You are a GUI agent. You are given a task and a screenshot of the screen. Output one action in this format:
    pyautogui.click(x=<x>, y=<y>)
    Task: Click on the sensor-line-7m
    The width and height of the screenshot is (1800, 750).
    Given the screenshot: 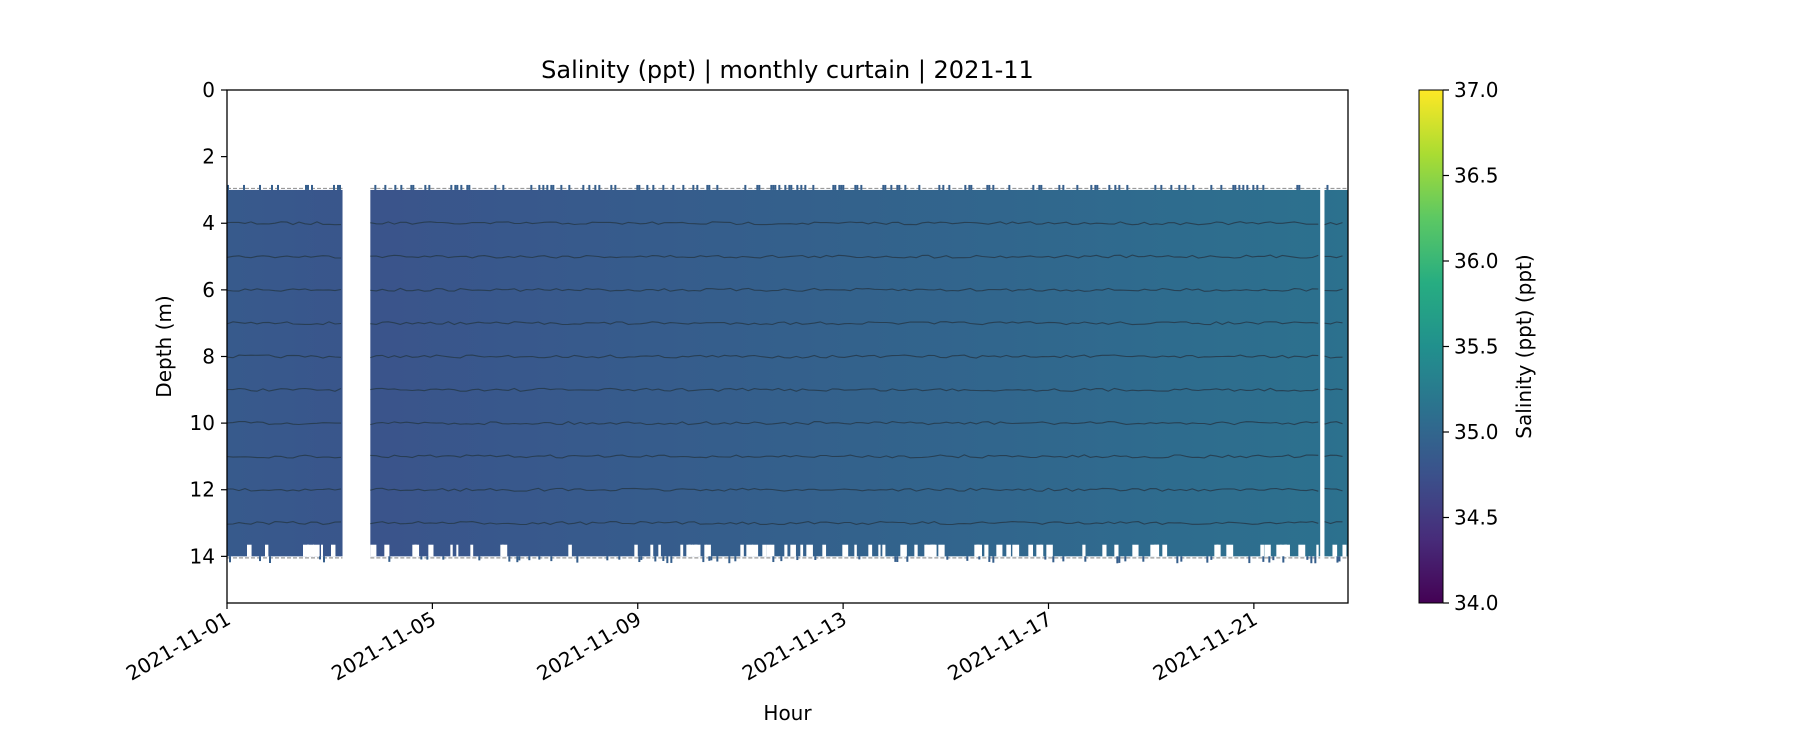 What is the action you would take?
    pyautogui.click(x=1333, y=323)
    